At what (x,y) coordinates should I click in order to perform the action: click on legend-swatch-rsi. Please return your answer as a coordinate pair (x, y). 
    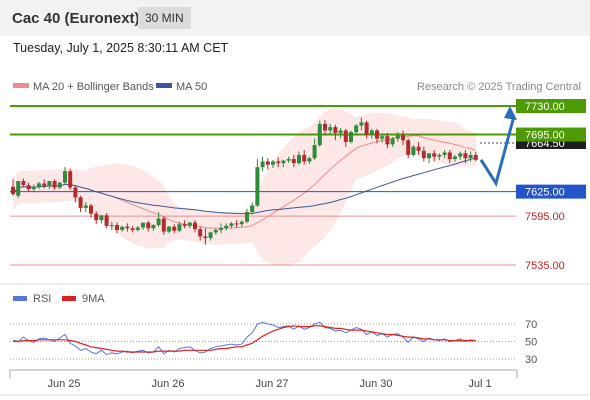
    Looking at the image, I should click on (20, 298).